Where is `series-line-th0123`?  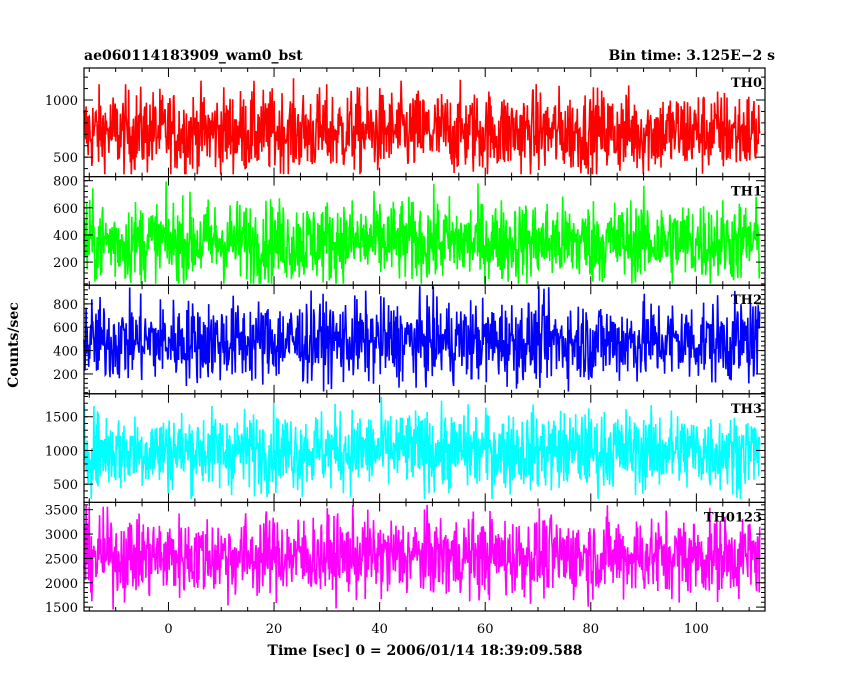
series-line-th0123 is located at coordinates (422, 557).